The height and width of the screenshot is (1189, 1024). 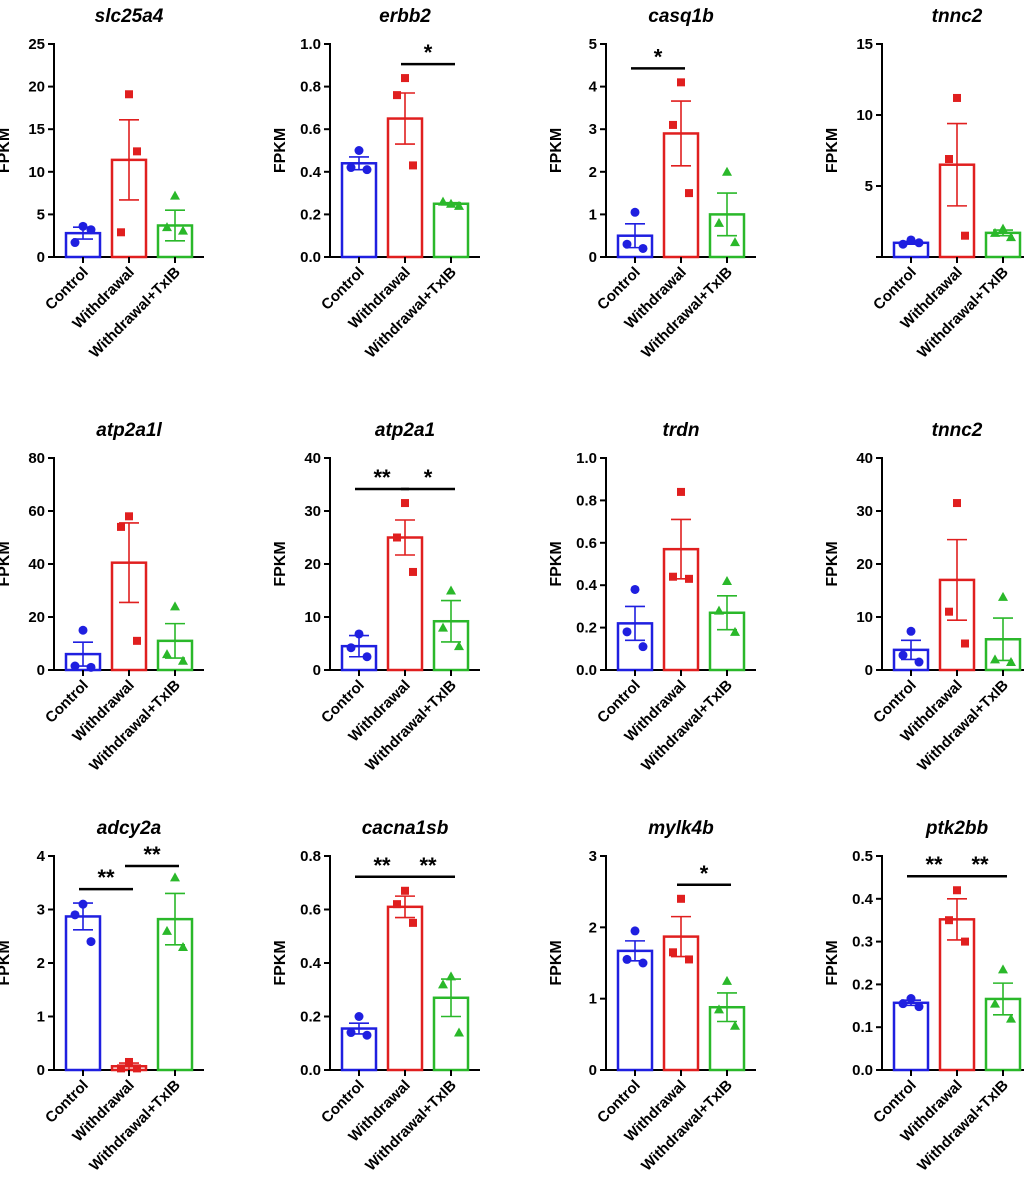 What do you see at coordinates (862, 1027) in the screenshot?
I see `y-tick-label: 0.1` at bounding box center [862, 1027].